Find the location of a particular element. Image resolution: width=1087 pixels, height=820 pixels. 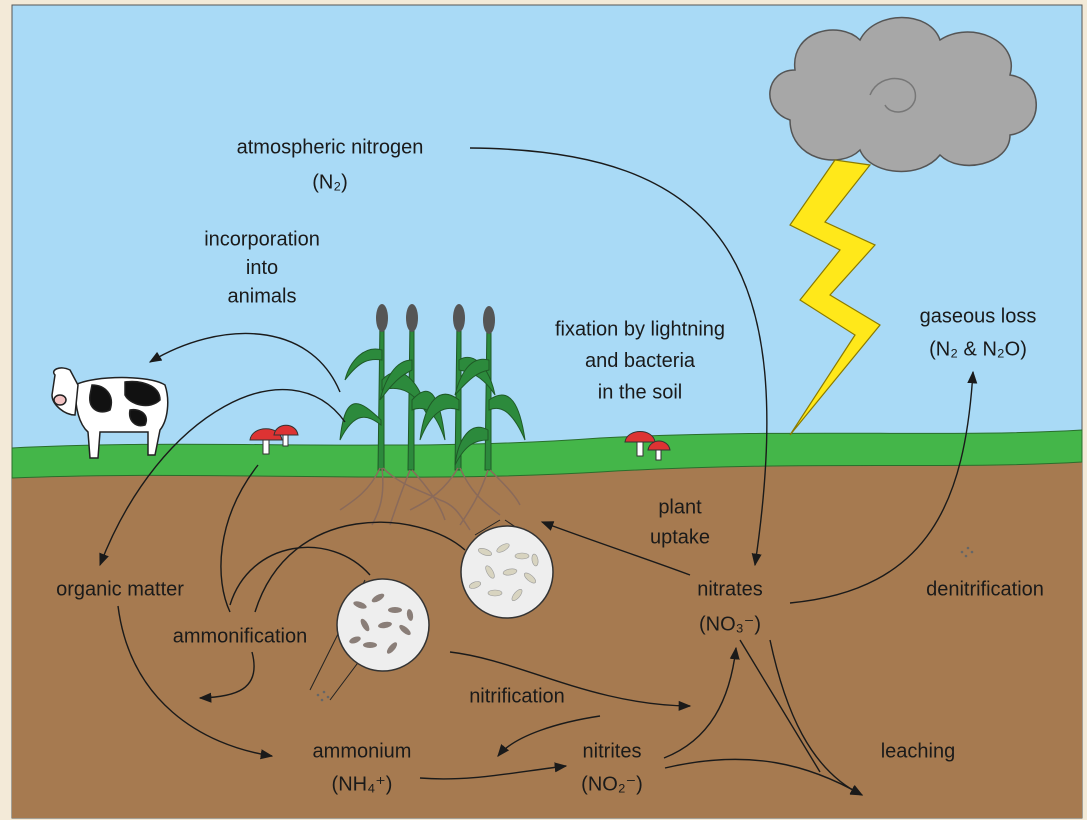

label: incorporation is located at coordinates (262, 239).